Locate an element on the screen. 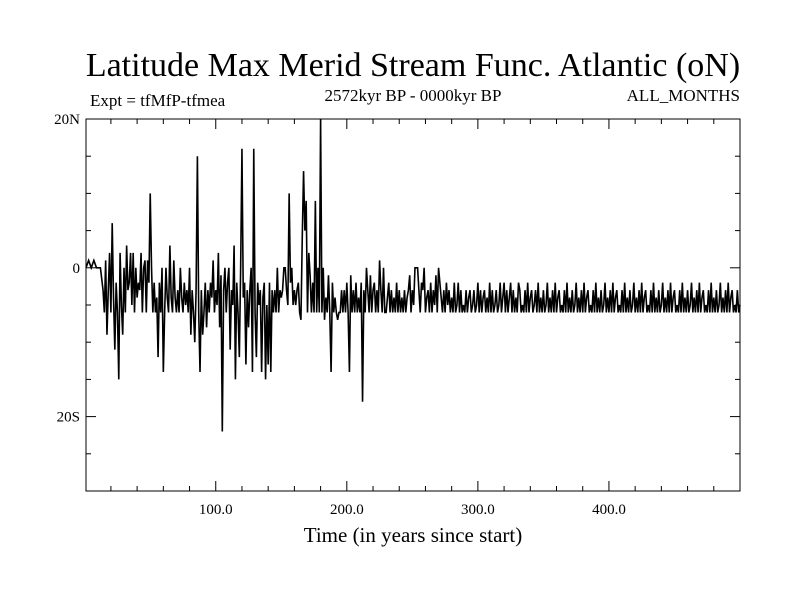 The width and height of the screenshot is (800, 600). y-tick-label: 20S is located at coordinates (68, 418).